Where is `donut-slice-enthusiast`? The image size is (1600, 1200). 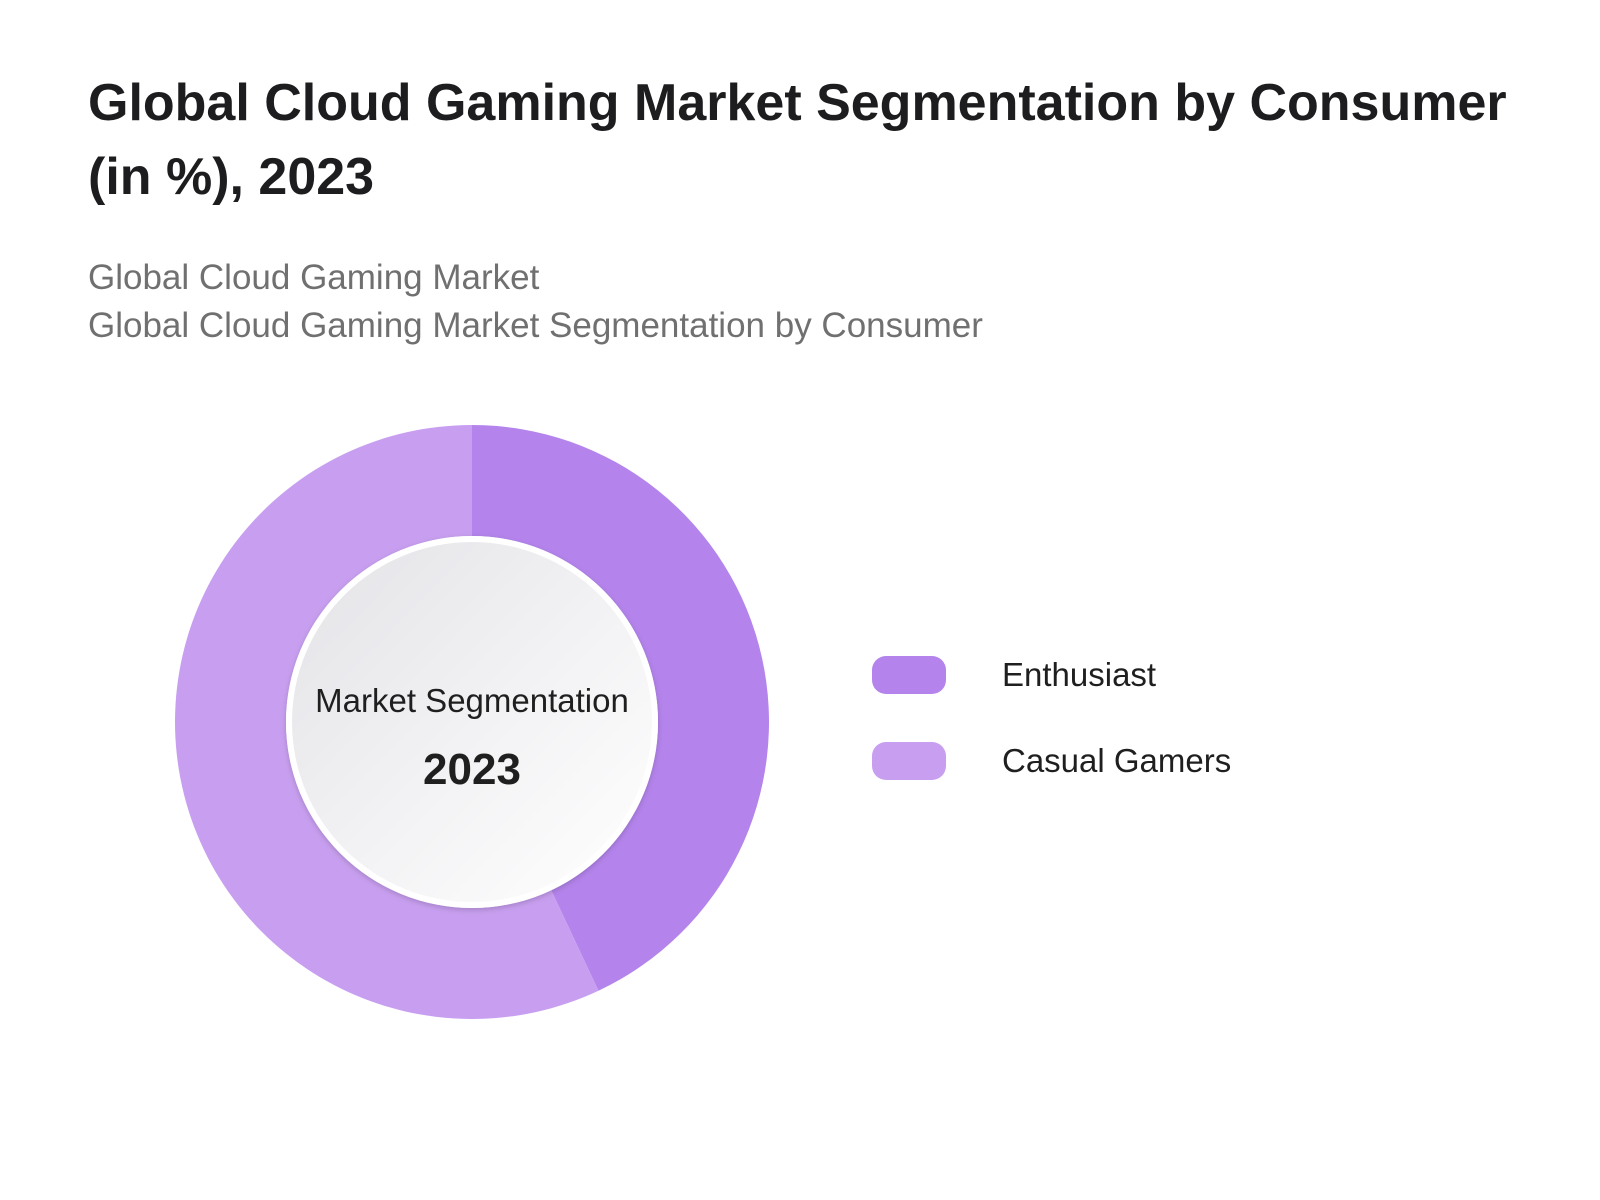 donut-slice-enthusiast is located at coordinates (620, 708).